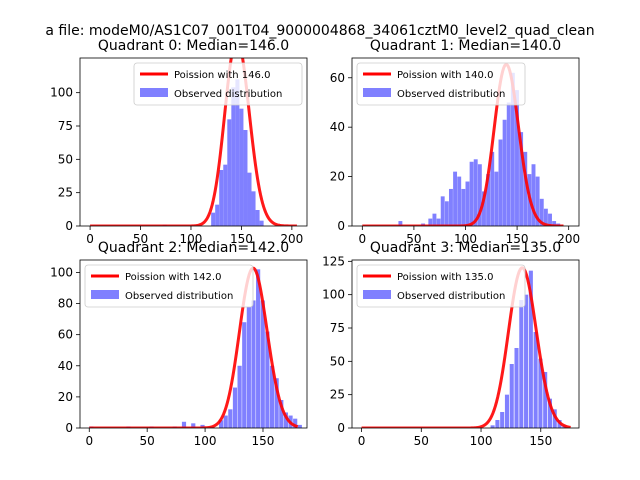 Image resolution: width=640 pixels, height=480 pixels. I want to click on legend-poisson-label: Poission with 140.0, so click(445, 75).